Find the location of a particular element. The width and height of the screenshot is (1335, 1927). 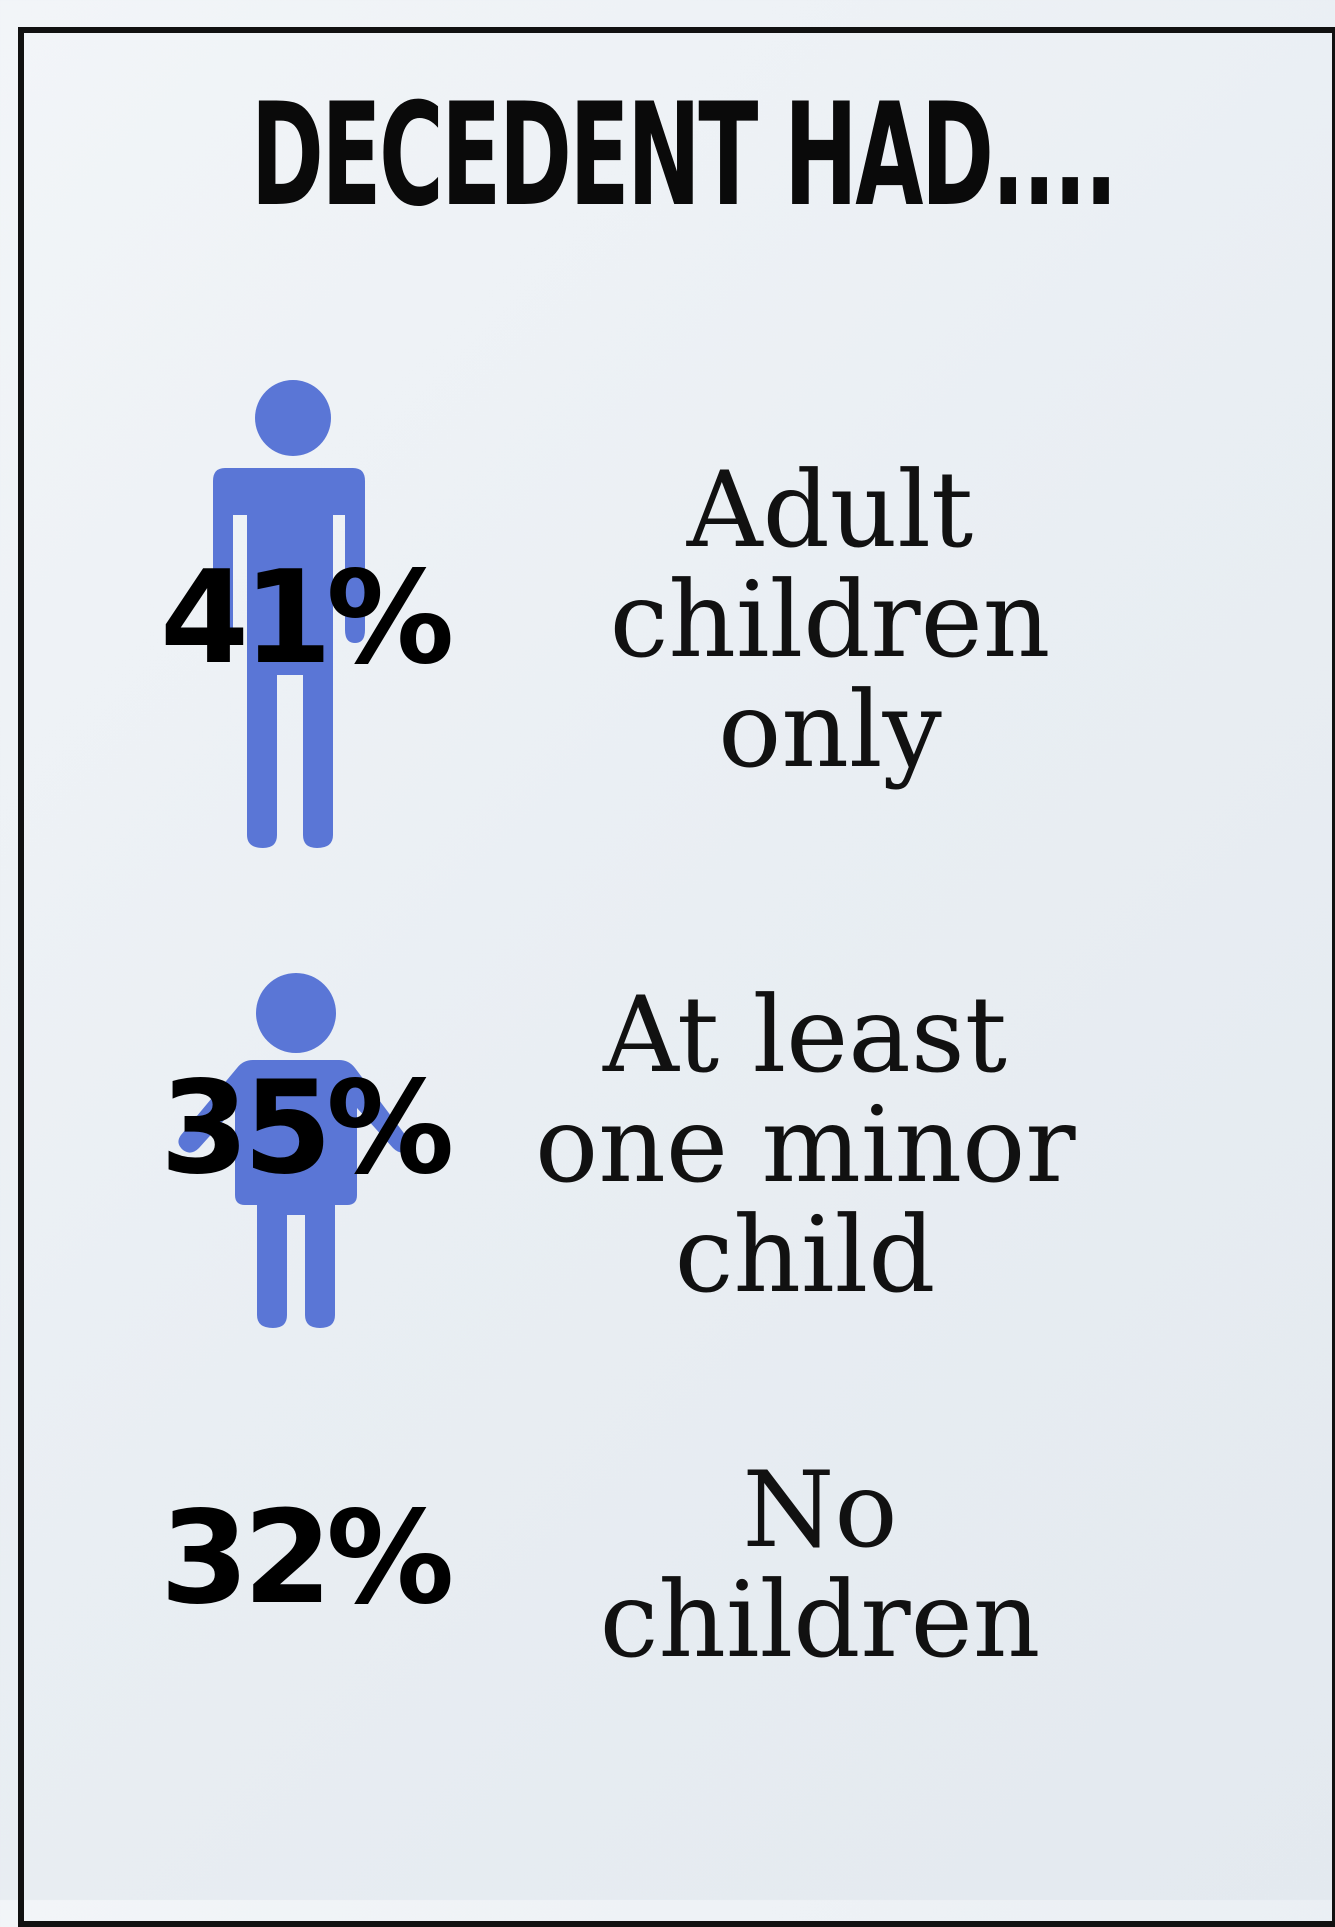

child-person-icon is located at coordinates (291, 1150).